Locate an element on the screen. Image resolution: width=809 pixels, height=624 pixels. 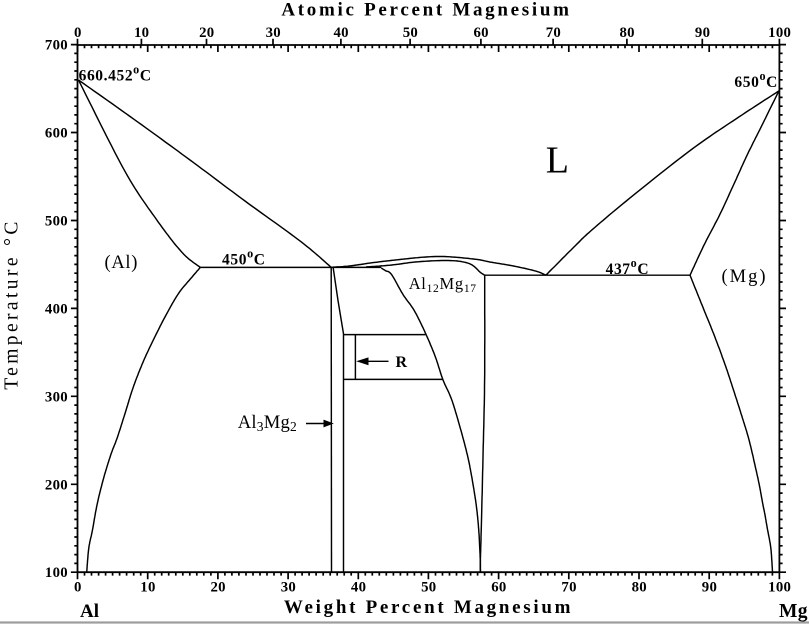
svg-text: 600 is located at coordinates (56, 134).